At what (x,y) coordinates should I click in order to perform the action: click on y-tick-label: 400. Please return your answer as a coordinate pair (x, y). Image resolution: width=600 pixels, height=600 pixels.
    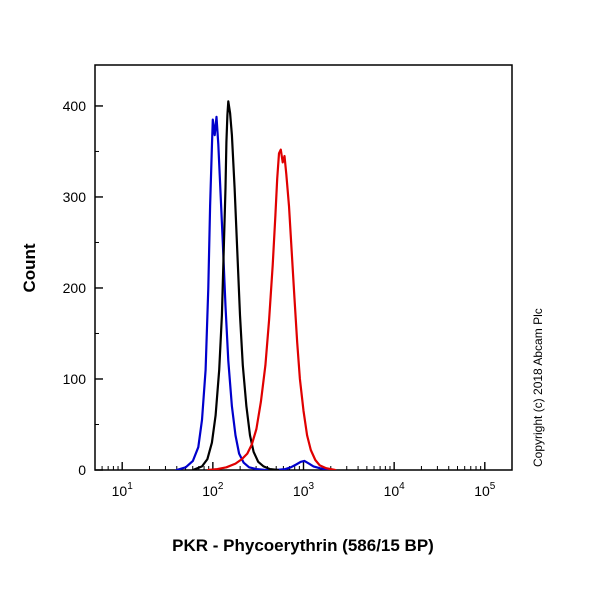
    Looking at the image, I should click on (75, 106).